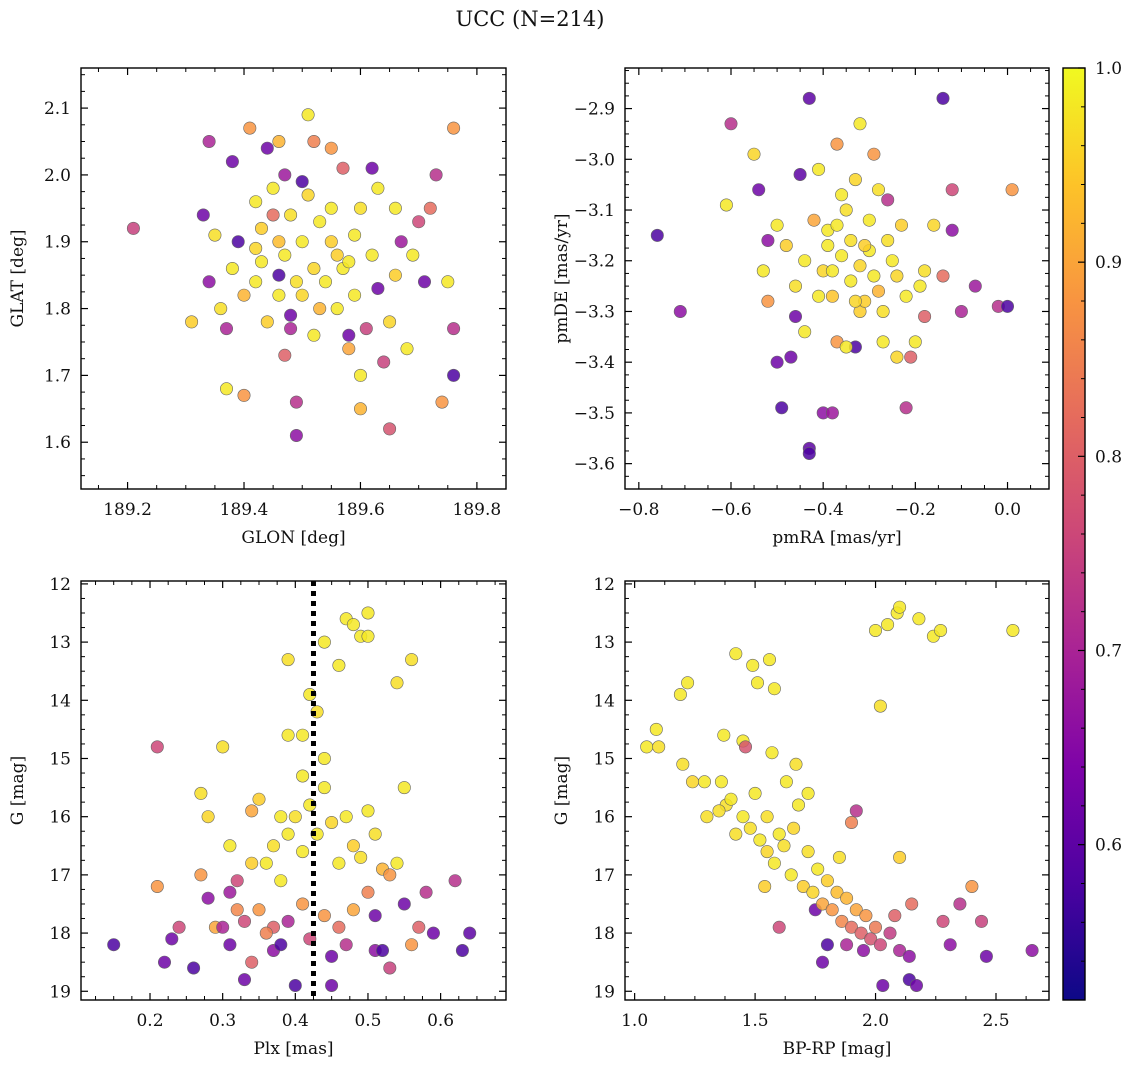 The width and height of the screenshot is (1136, 1067). Describe the element at coordinates (915, 510) in the screenshot. I see `x-tick-label: −0.2` at that location.